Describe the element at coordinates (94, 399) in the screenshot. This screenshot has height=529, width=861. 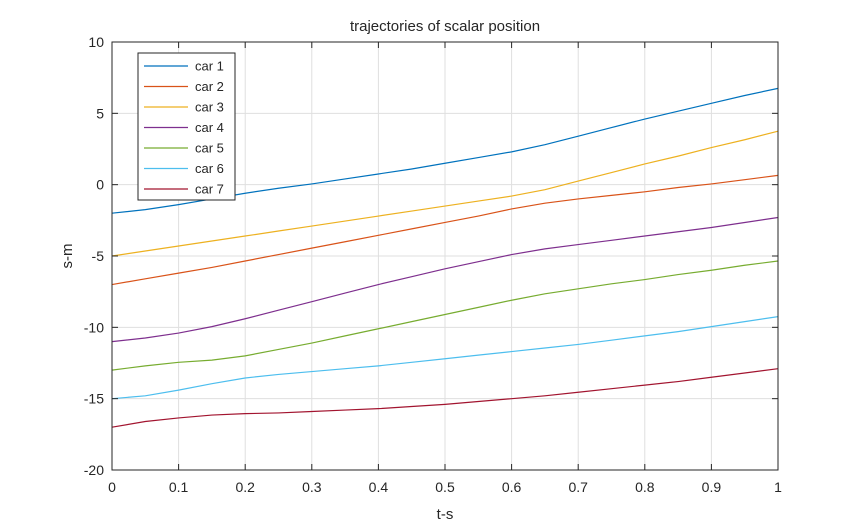
I see `y-tick-label: -15` at that location.